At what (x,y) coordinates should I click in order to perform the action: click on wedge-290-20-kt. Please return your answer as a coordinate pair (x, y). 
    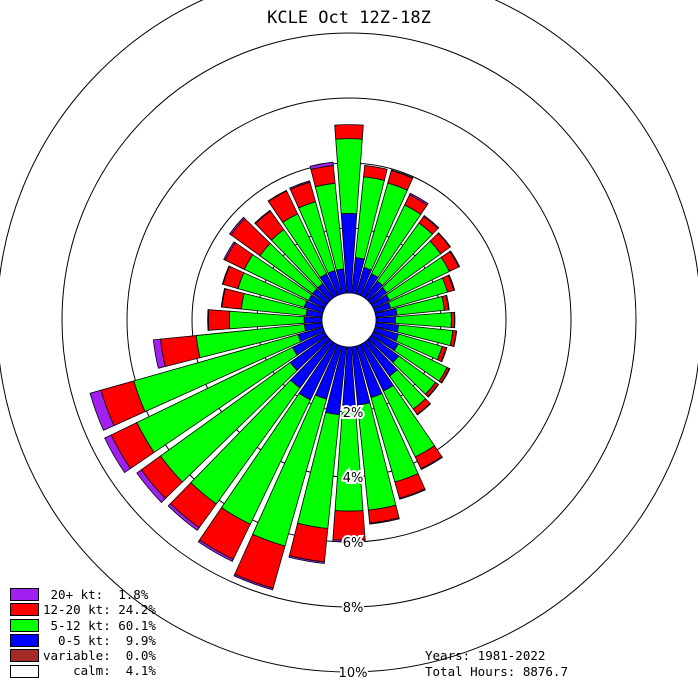
    Looking at the image, I should click on (226, 275).